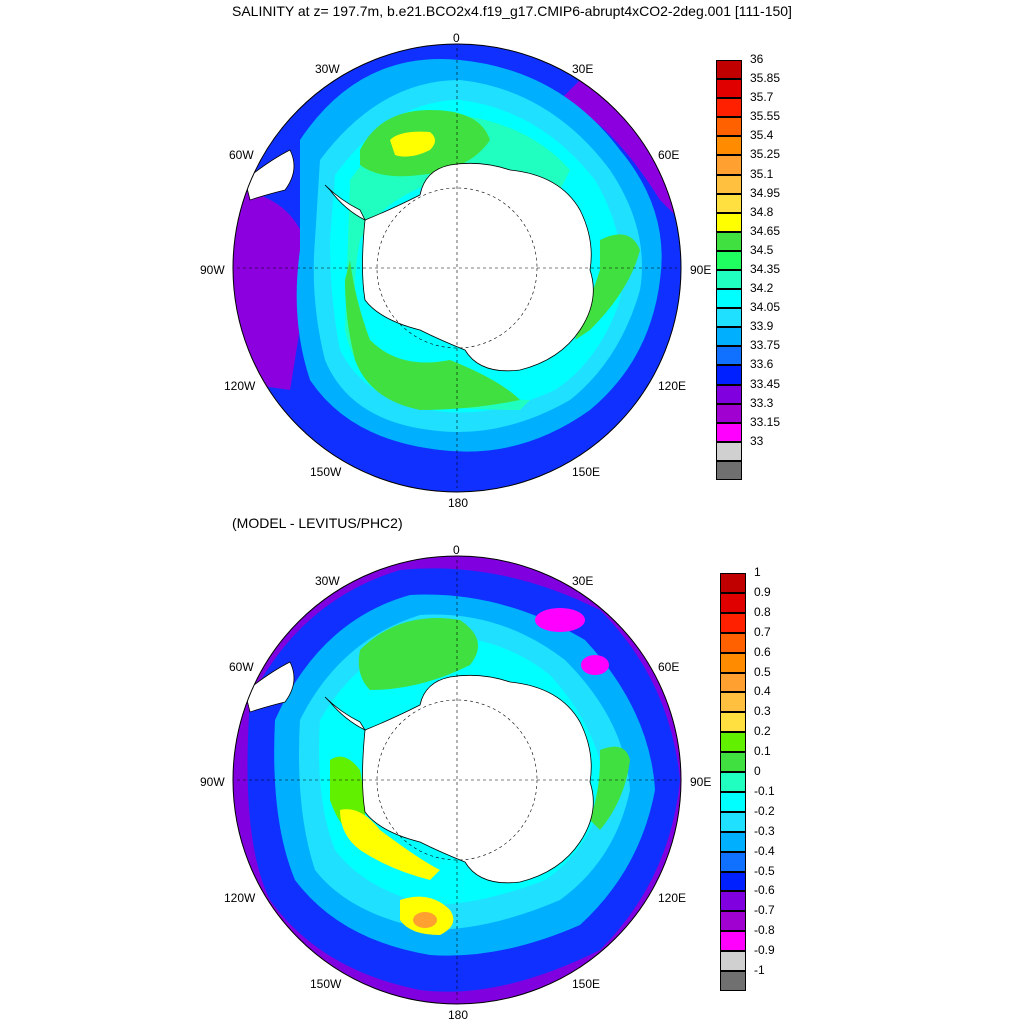 The width and height of the screenshot is (1024, 1024). What do you see at coordinates (764, 910) in the screenshot?
I see `colorbar-tick-label: -0.7` at bounding box center [764, 910].